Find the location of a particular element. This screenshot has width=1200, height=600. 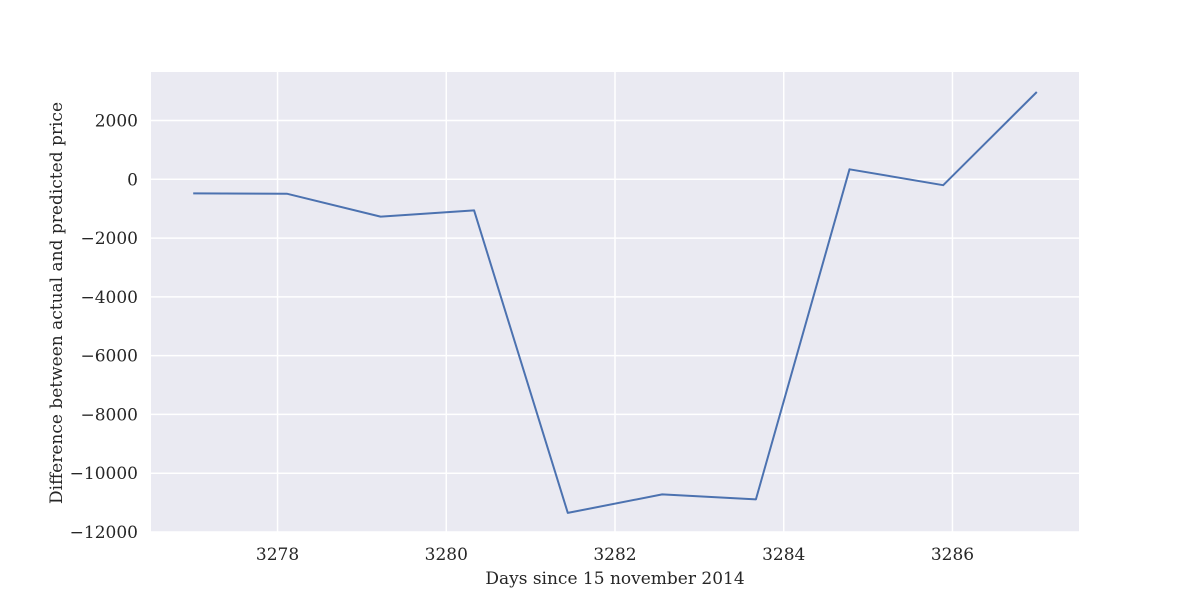

y-tick-label: −12000 is located at coordinates (104, 533).